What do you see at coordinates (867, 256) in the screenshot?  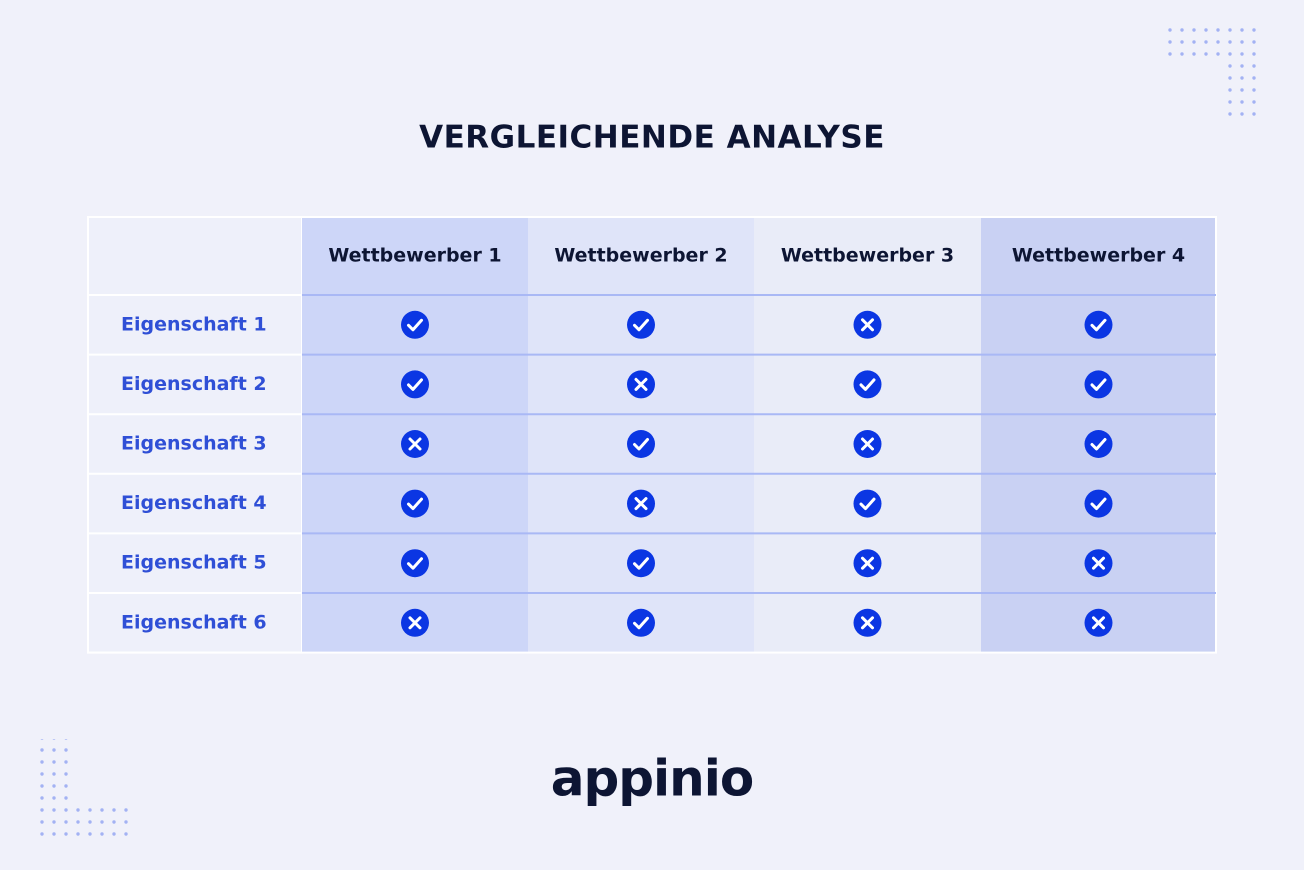 I see `column-header: Wettbewerber 3` at bounding box center [867, 256].